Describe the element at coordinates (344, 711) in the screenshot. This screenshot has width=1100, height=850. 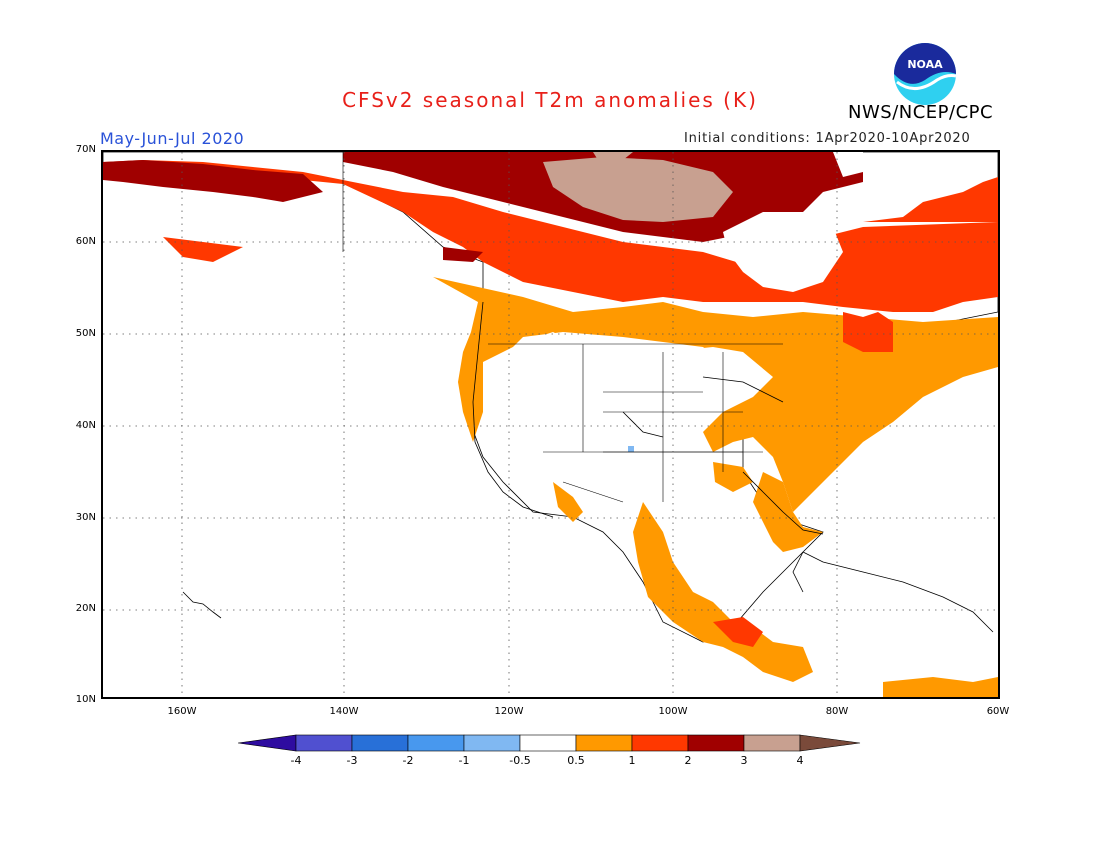
I see `lon-label-140w: 140W` at that location.